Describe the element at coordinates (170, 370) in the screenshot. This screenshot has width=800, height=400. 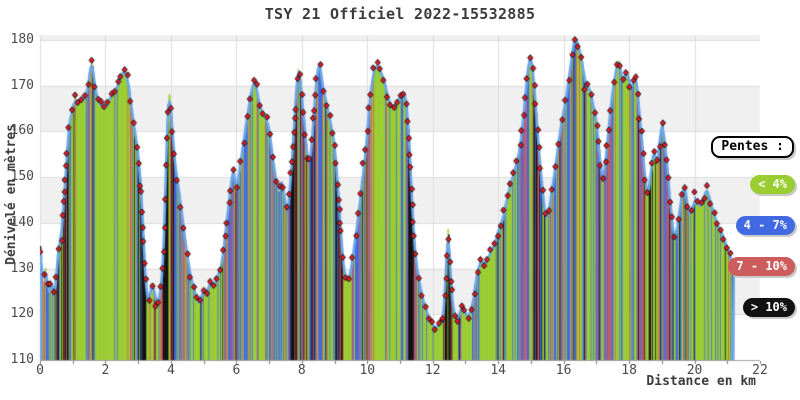
I see `x-tick-label: 4` at that location.